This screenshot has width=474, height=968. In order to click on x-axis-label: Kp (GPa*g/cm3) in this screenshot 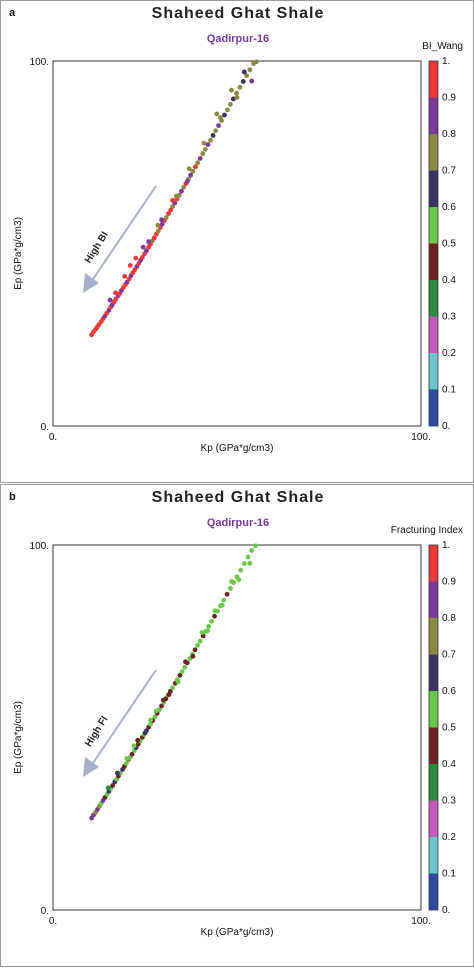, I will do `click(237, 932)`.